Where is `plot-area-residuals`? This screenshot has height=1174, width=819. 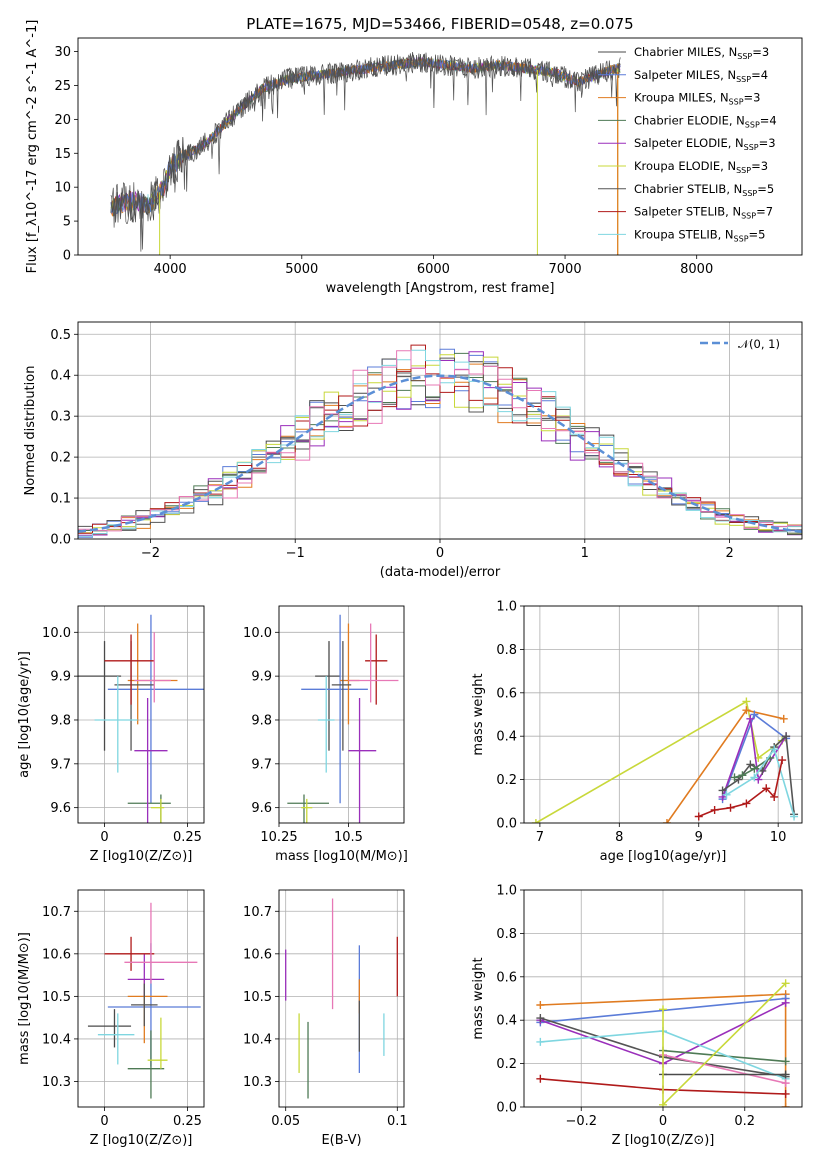
plot-area-residuals is located at coordinates (440, 441).